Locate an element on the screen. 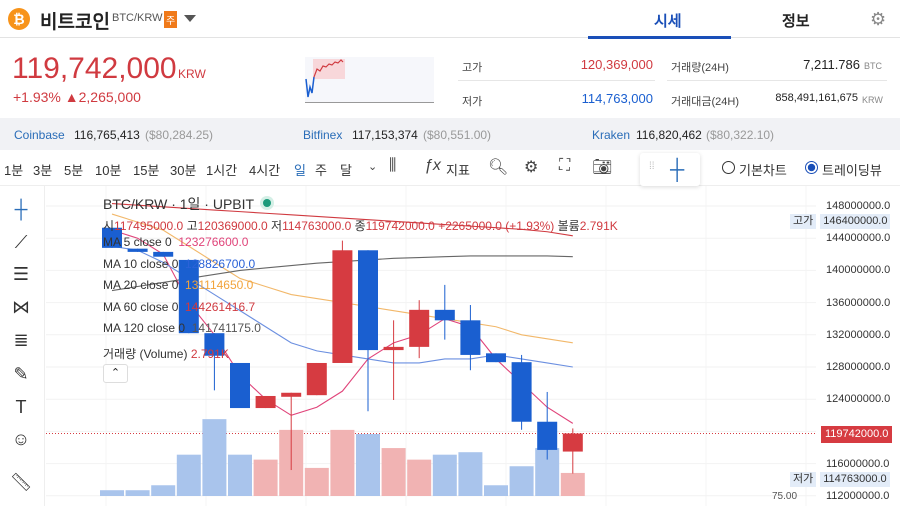 This screenshot has width=900, height=506. function-icon: ƒx is located at coordinates (432, 165).